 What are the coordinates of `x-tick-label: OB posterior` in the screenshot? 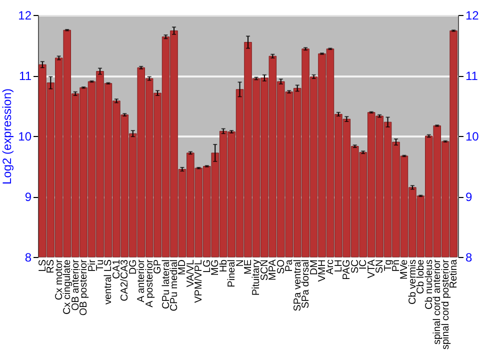 It's located at (84, 287).